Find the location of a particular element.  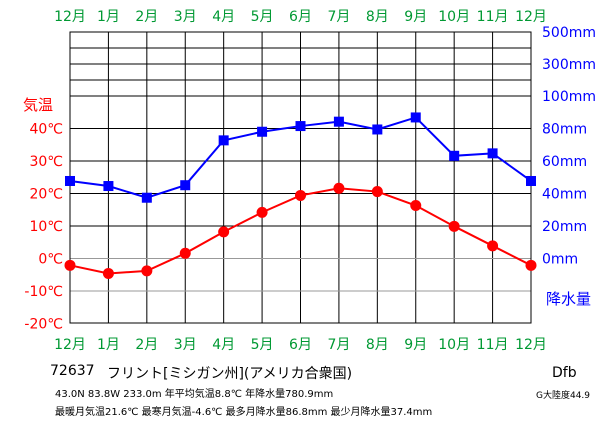

month-label-bottom: 9月 is located at coordinates (415, 345).